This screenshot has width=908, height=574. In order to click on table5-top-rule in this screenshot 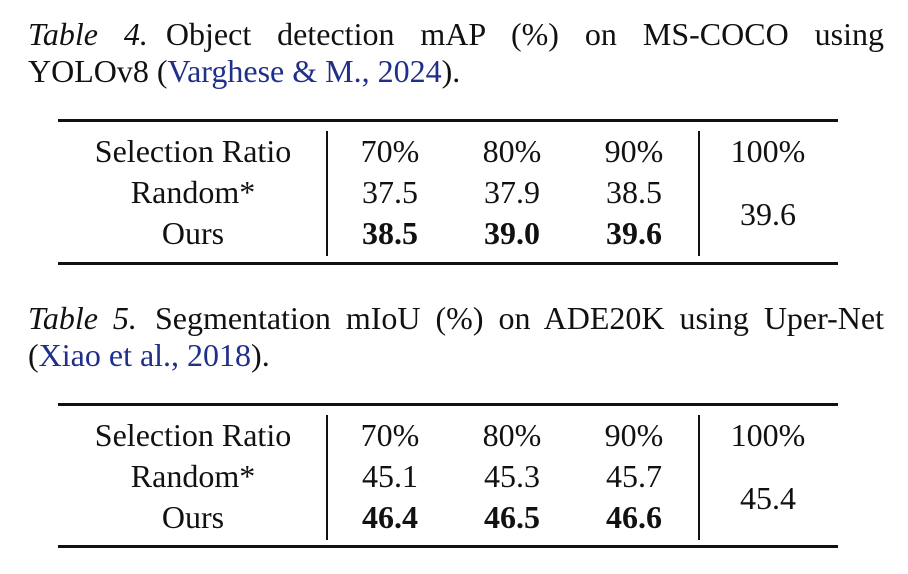, I will do `click(448, 404)`.